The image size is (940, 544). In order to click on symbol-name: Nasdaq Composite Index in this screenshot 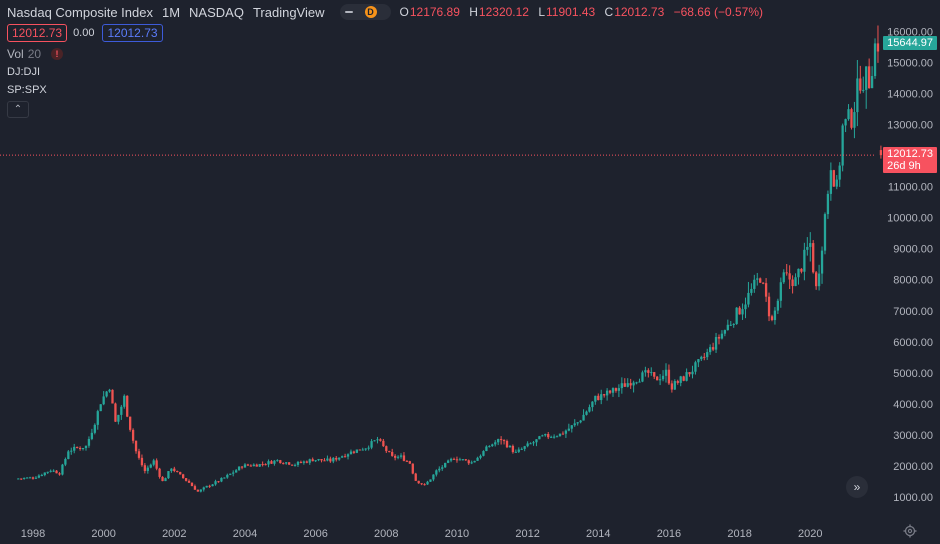, I will do `click(80, 12)`.